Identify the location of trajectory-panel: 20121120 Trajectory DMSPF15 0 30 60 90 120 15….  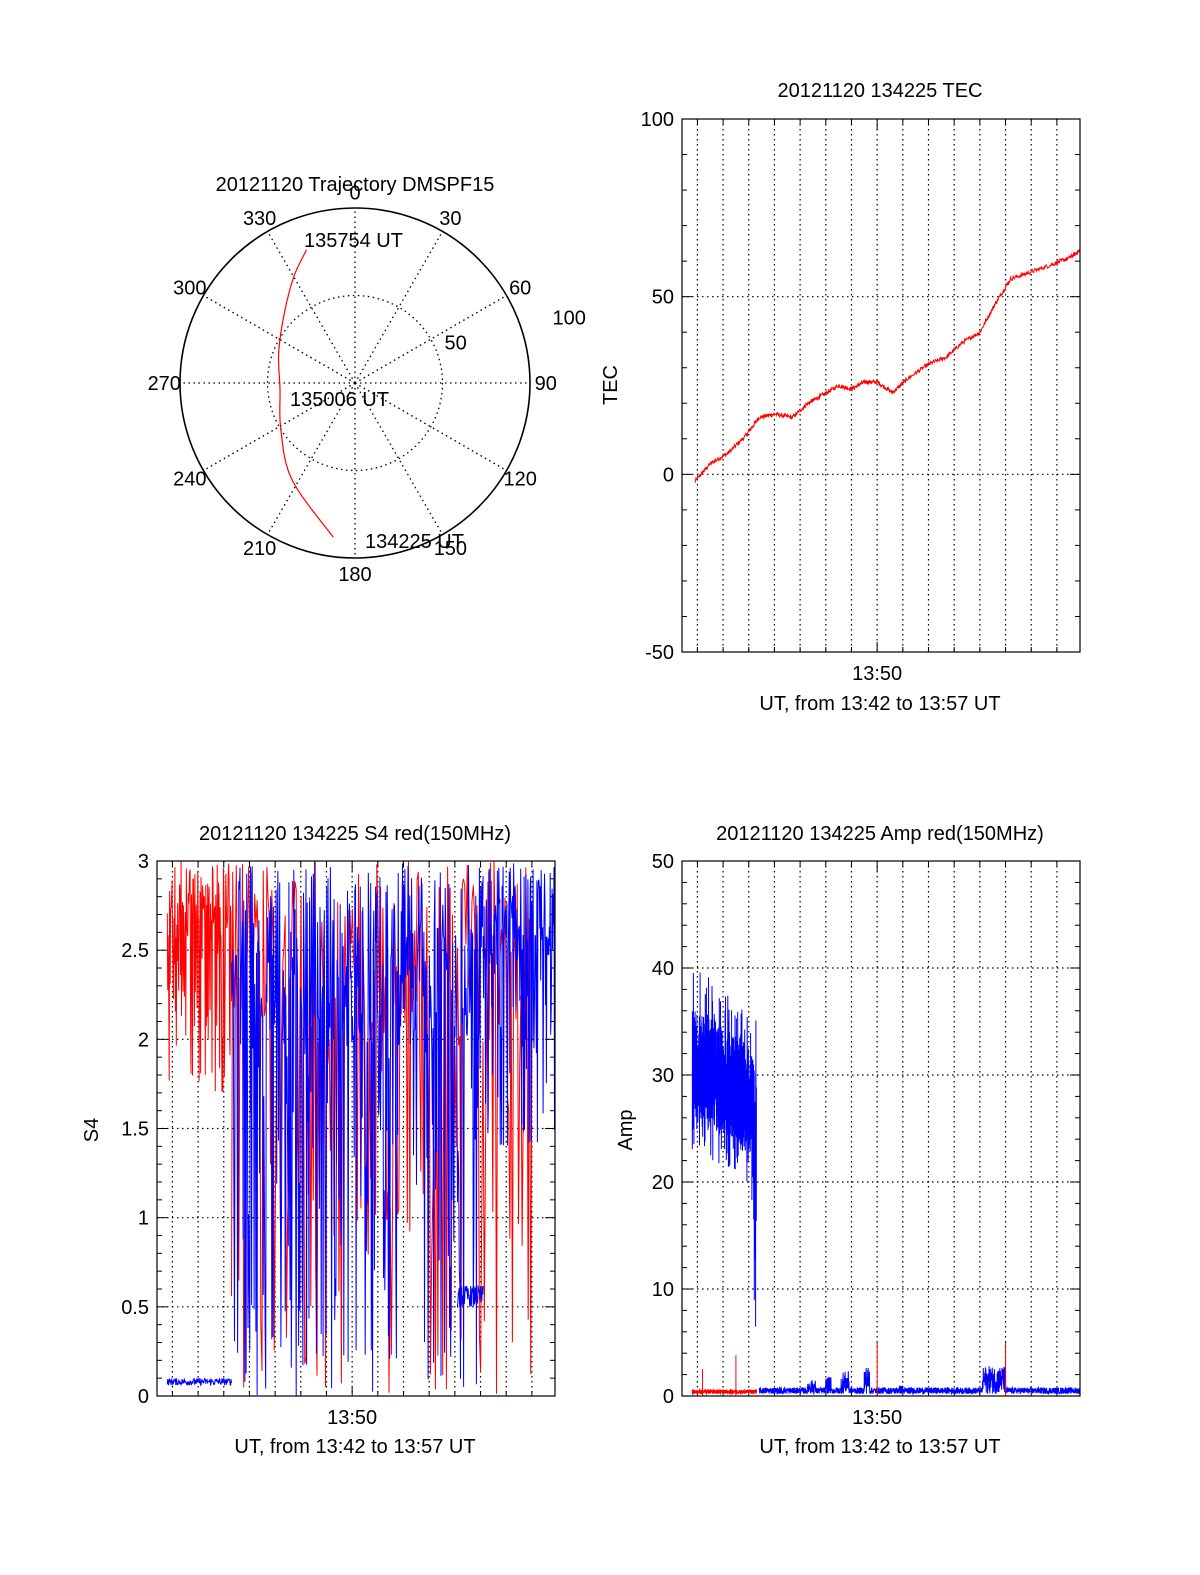
(367, 380).